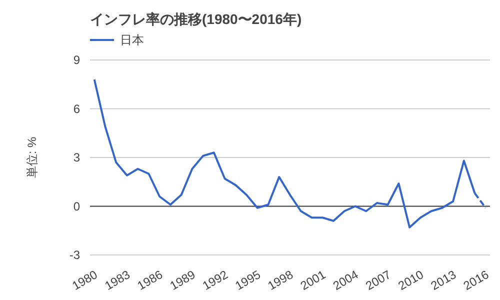 Image resolution: width=500 pixels, height=300 pixels. I want to click on x-tick-label: 1989, so click(183, 280).